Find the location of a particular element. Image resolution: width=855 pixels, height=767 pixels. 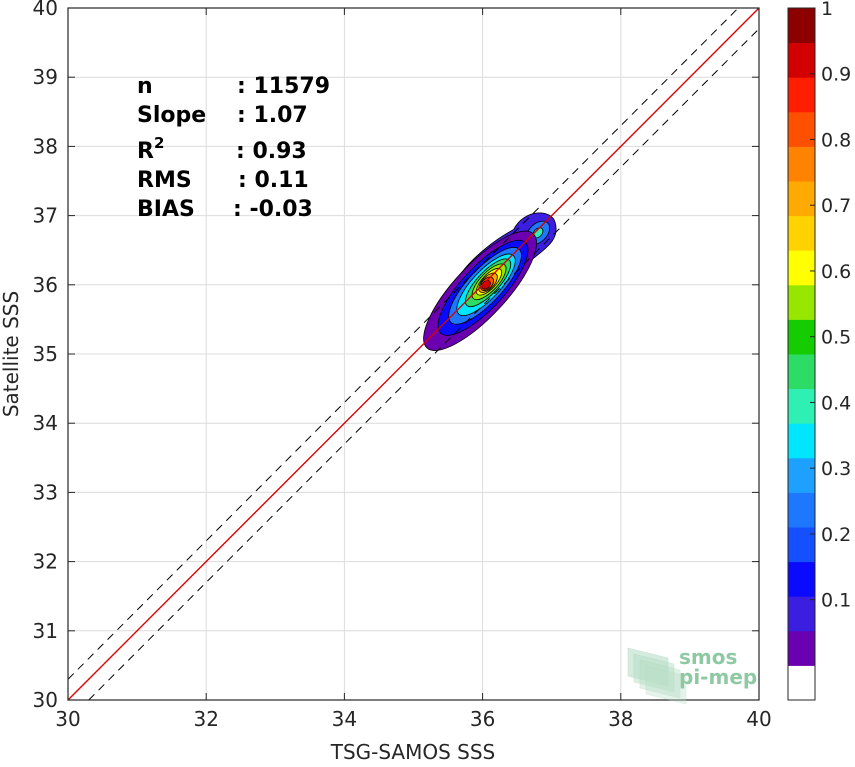

stat-label: n is located at coordinates (145, 86).